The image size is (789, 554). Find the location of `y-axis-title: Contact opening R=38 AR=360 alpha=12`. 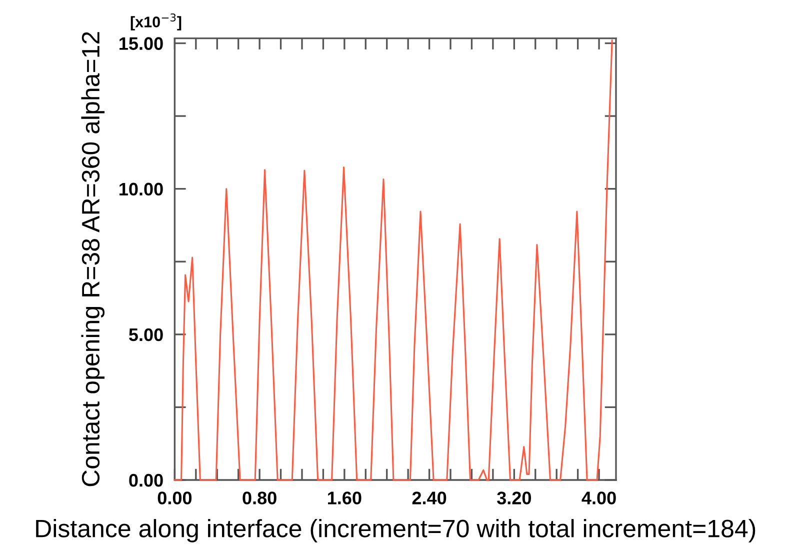

y-axis-title: Contact opening R=38 AR=360 alpha=12 is located at coordinates (93, 259).